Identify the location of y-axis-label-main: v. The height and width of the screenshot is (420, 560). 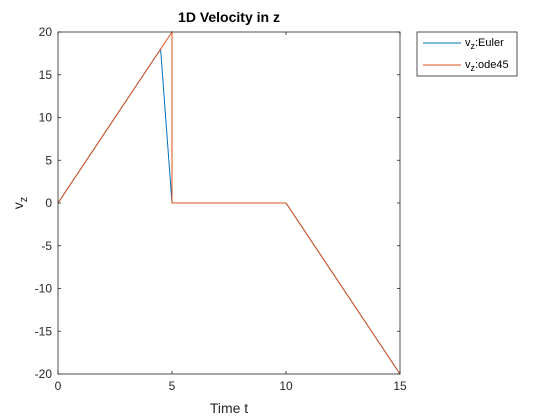
(18, 205).